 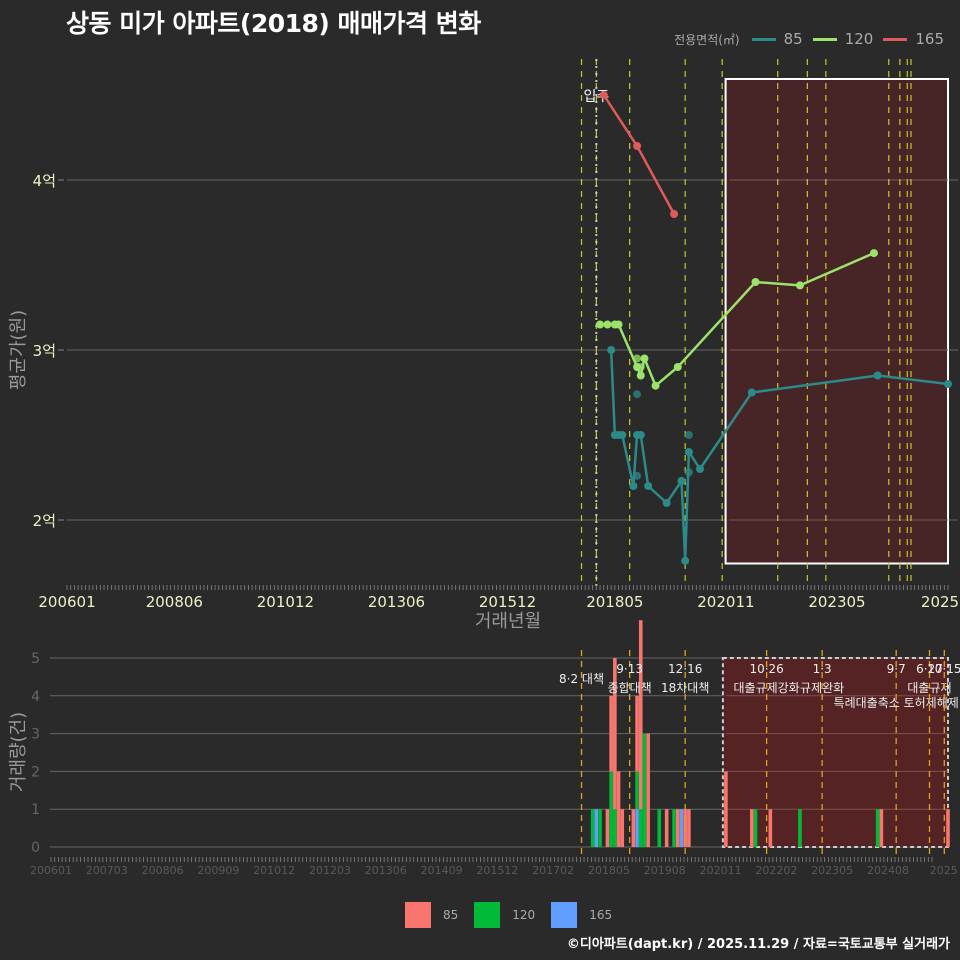 I want to click on legend-label-165: 165, so click(x=601, y=915).